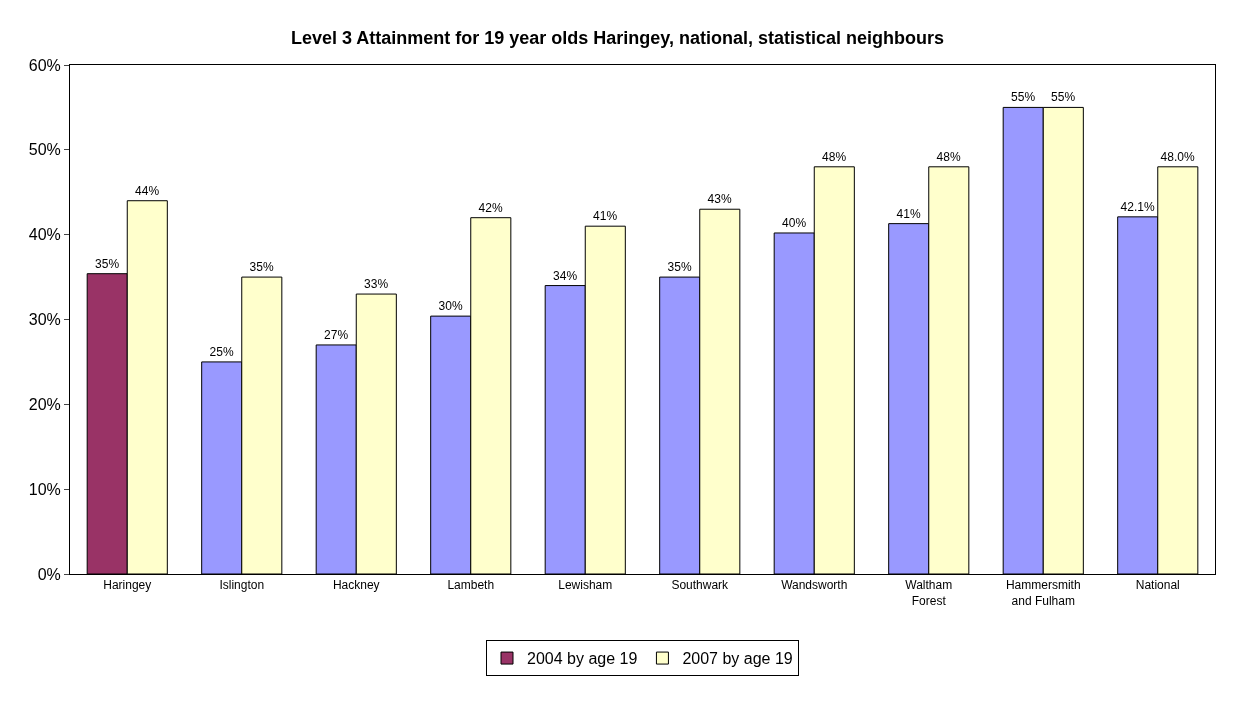 The height and width of the screenshot is (704, 1235). What do you see at coordinates (719, 199) in the screenshot?
I see `data-label: 43%` at bounding box center [719, 199].